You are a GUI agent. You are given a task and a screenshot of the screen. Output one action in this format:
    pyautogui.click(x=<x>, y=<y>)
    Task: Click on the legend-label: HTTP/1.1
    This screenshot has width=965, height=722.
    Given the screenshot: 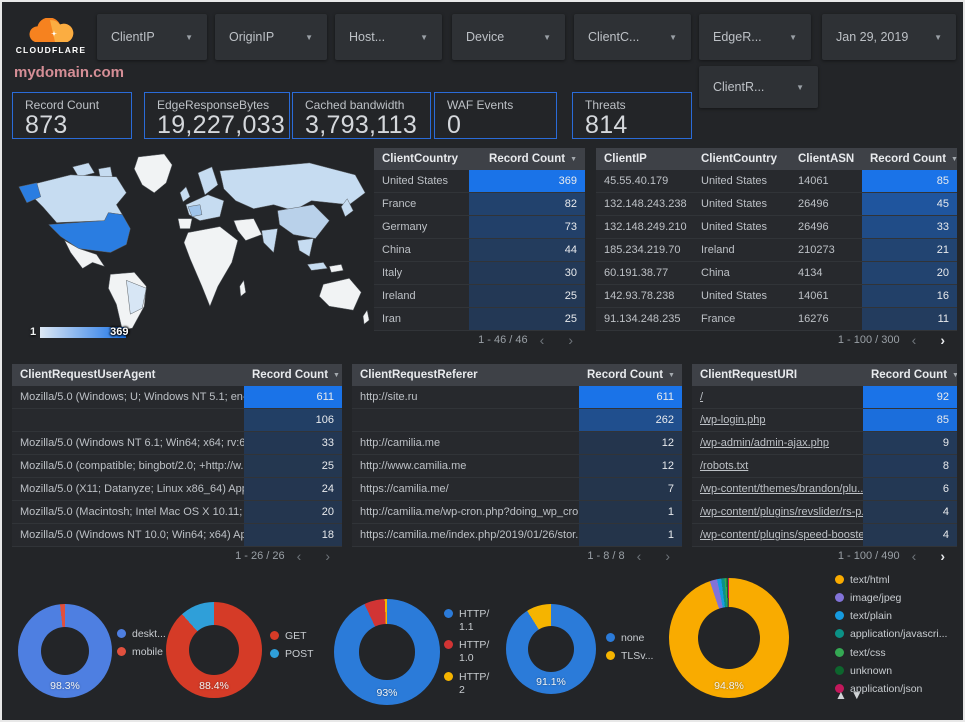 What is the action you would take?
    pyautogui.click(x=474, y=621)
    